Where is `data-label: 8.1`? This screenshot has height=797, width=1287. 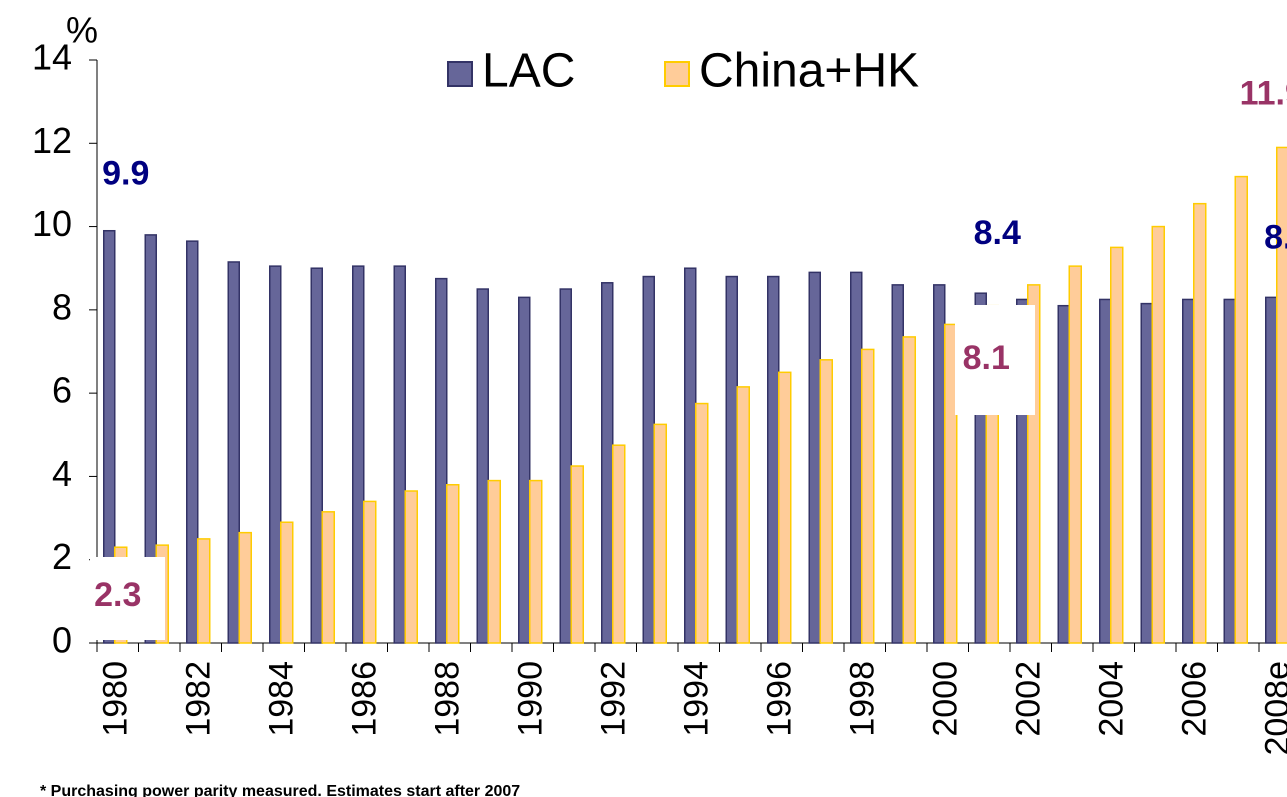 data-label: 8.1 is located at coordinates (986, 358).